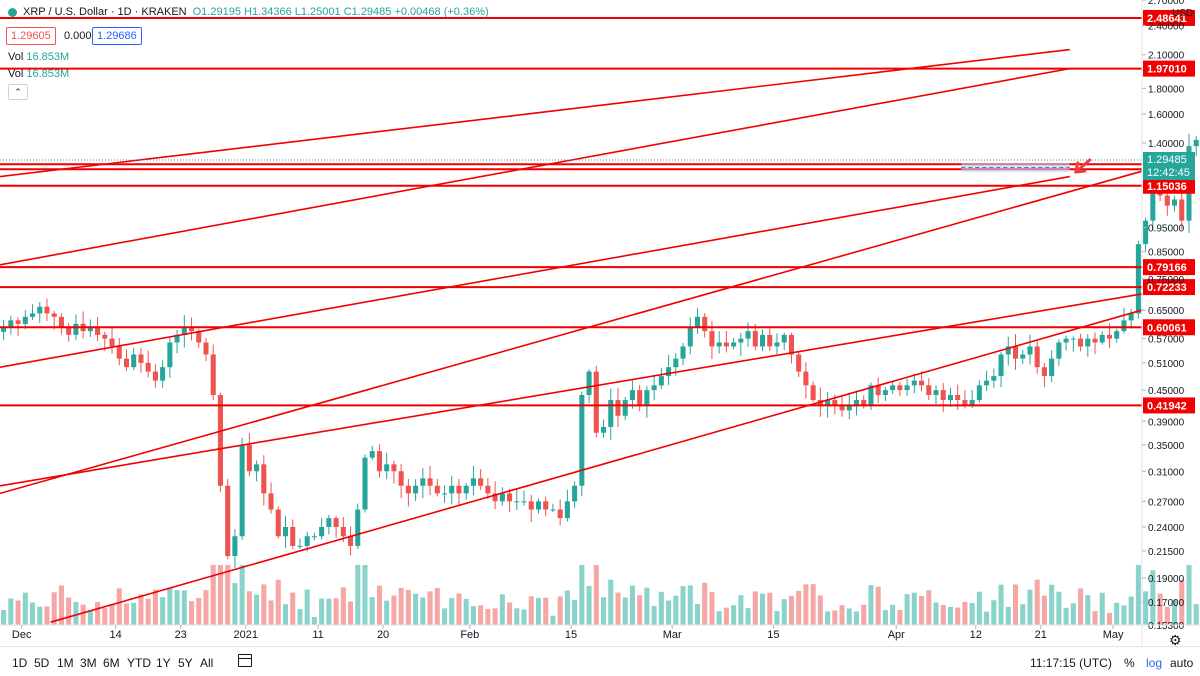 Image resolution: width=1200 pixels, height=676 pixels. Describe the element at coordinates (1166, 253) in the screenshot. I see `price-tick-label: 0.85000` at that location.